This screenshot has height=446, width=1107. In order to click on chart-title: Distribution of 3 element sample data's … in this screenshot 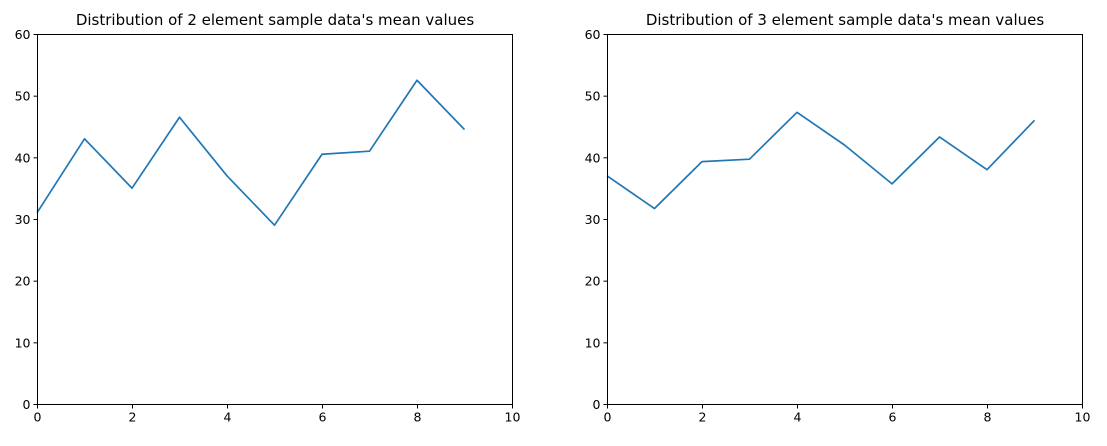, I will do `click(845, 20)`.